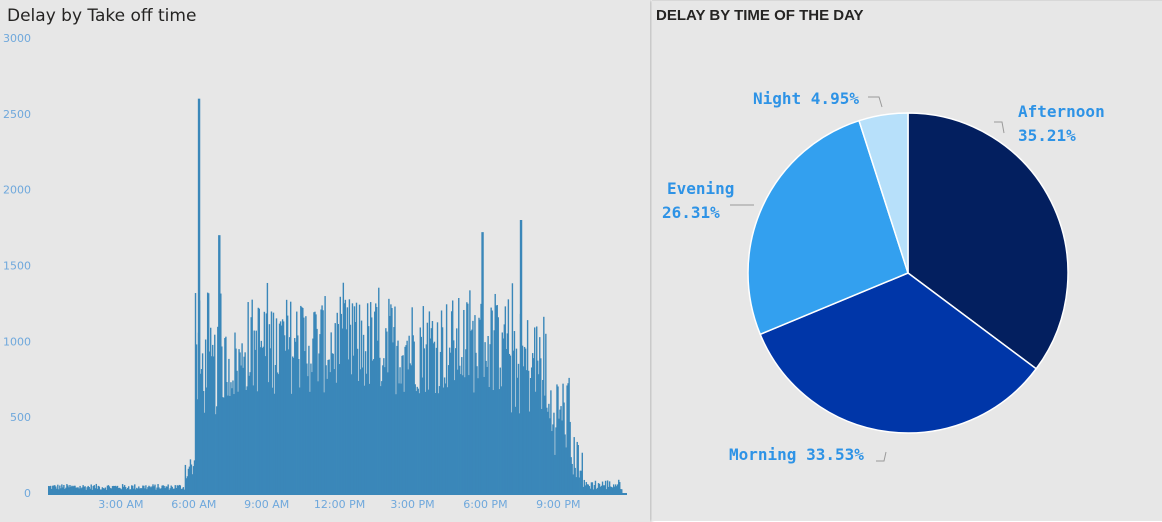 The height and width of the screenshot is (522, 1162). I want to click on pie-slice-morning, so click(898, 353).